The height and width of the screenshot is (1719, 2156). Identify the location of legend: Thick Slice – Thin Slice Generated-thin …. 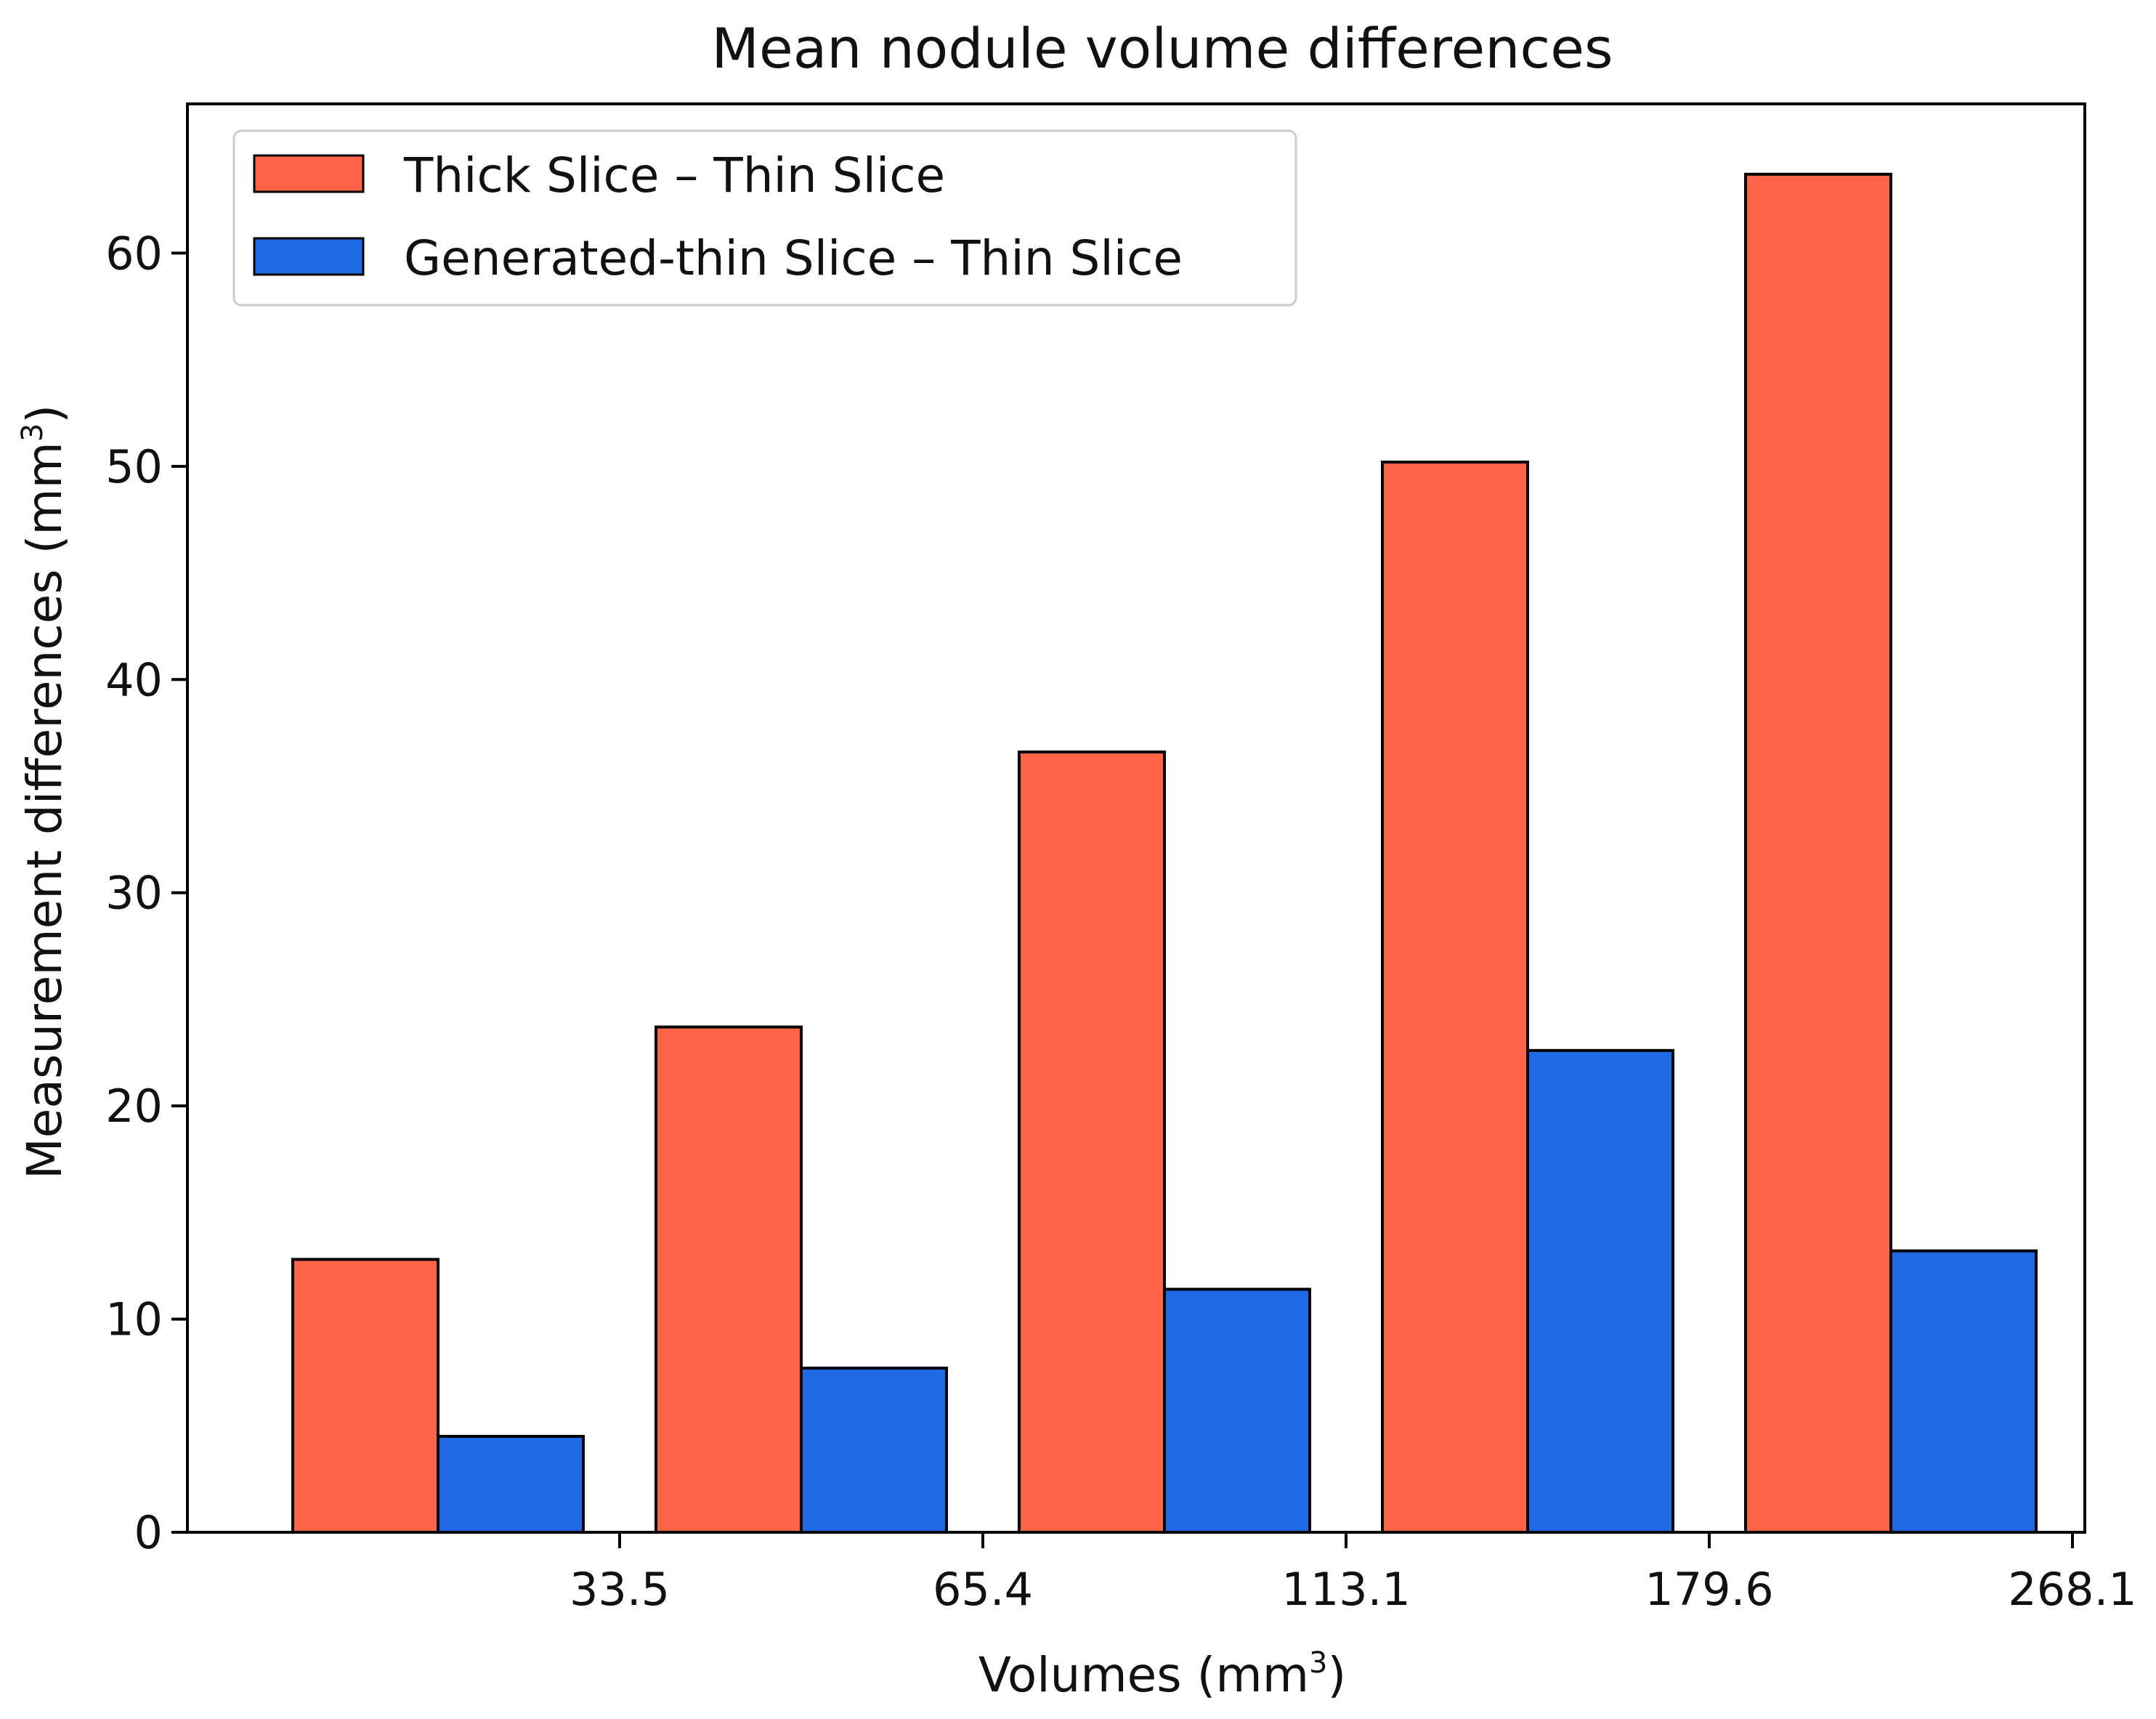
(764, 218).